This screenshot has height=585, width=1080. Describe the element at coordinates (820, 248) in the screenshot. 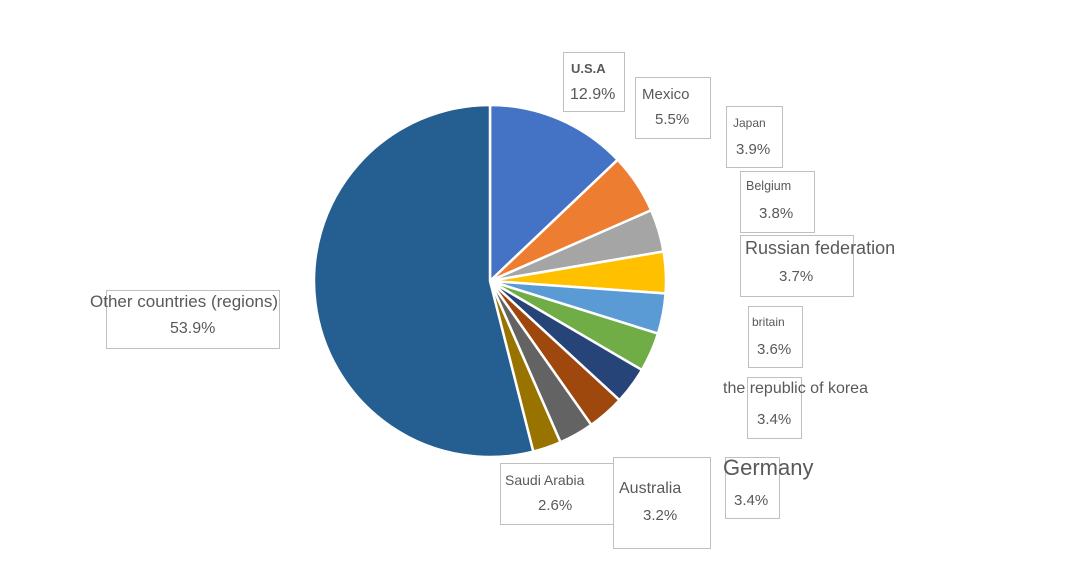

I see `slice-label-russia: Russian federation` at that location.